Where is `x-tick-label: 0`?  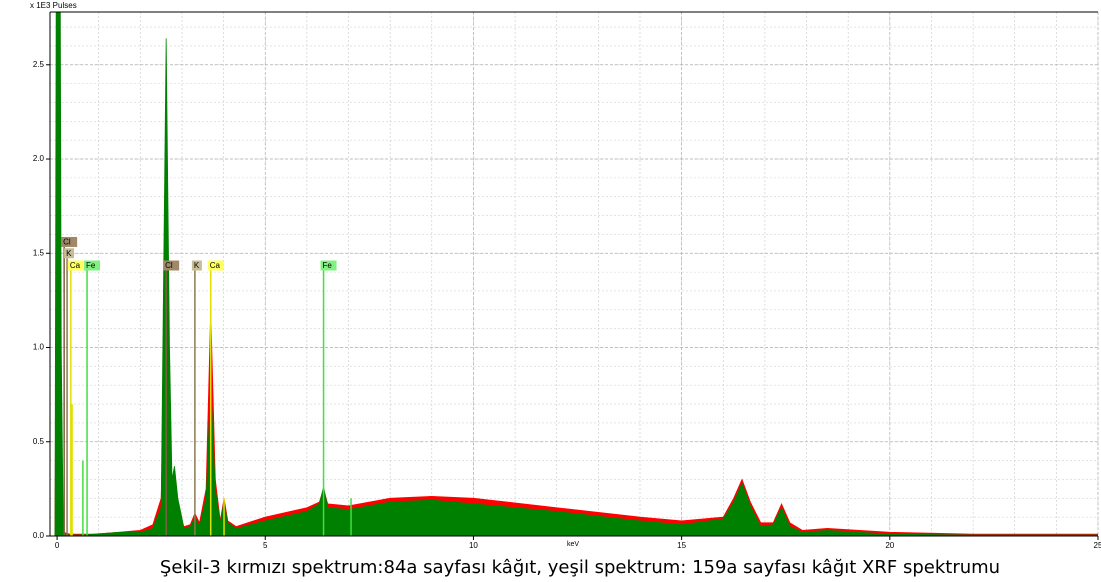 x-tick-label: 0 is located at coordinates (57, 545).